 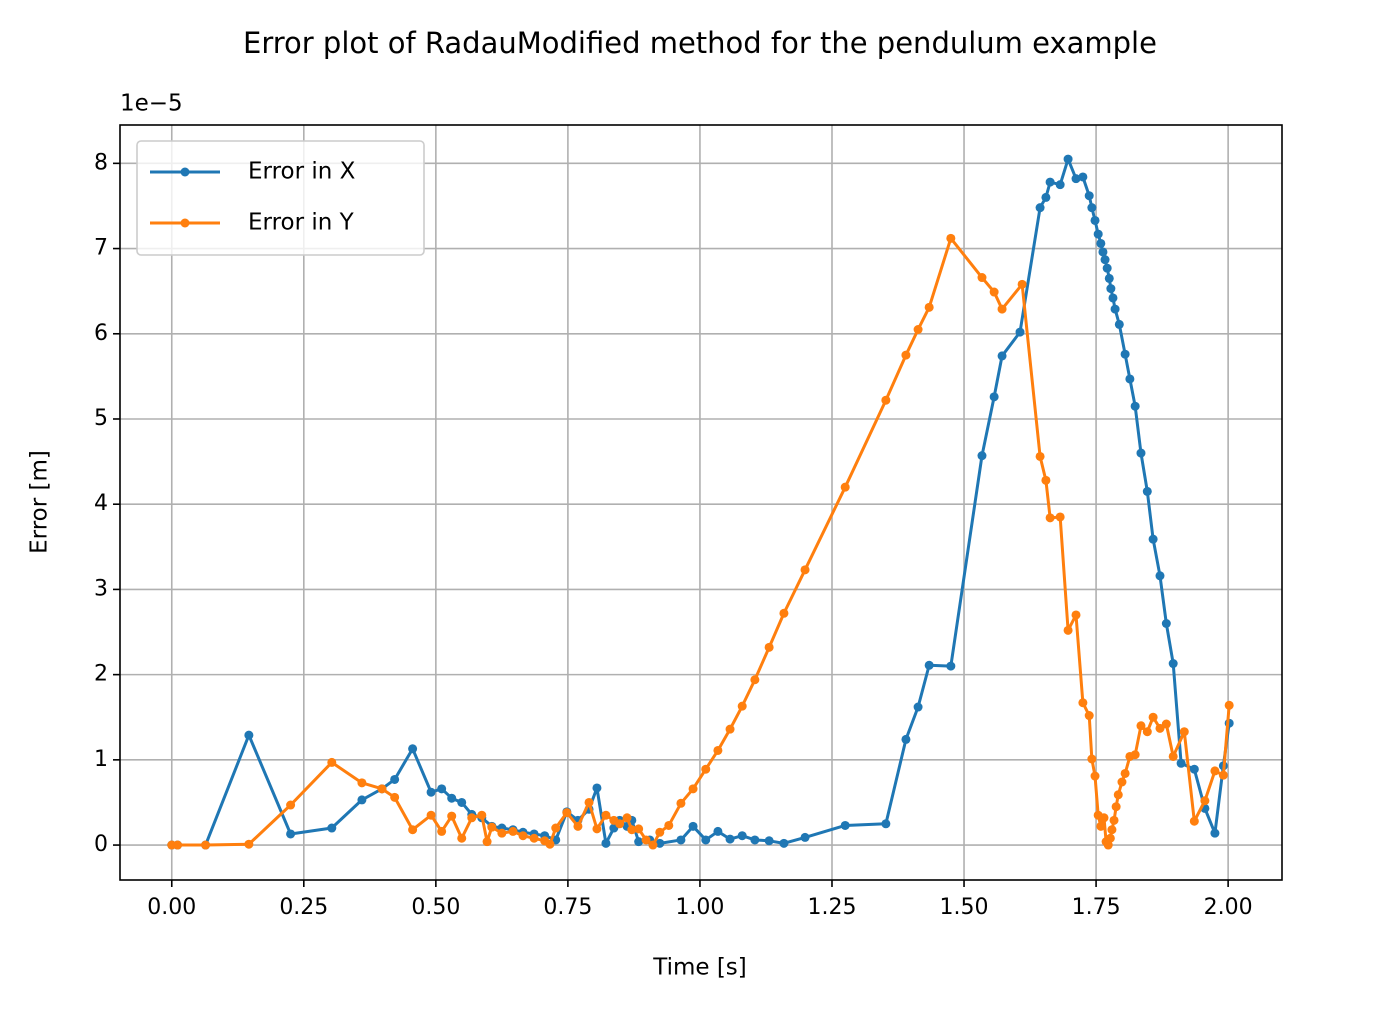 I want to click on legend-label: Error in X, so click(x=302, y=172).